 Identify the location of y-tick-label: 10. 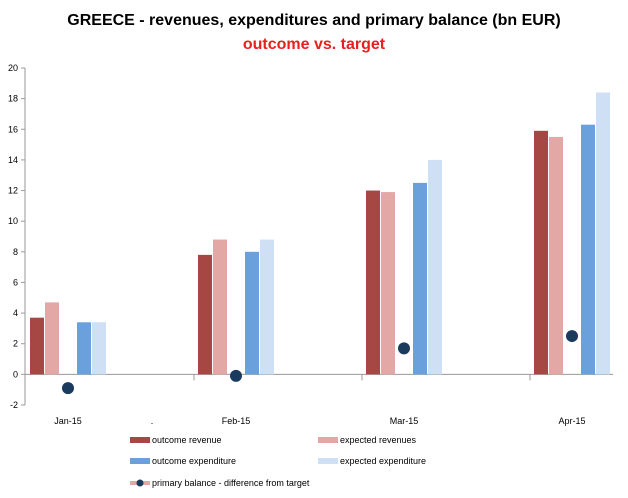
(13, 221).